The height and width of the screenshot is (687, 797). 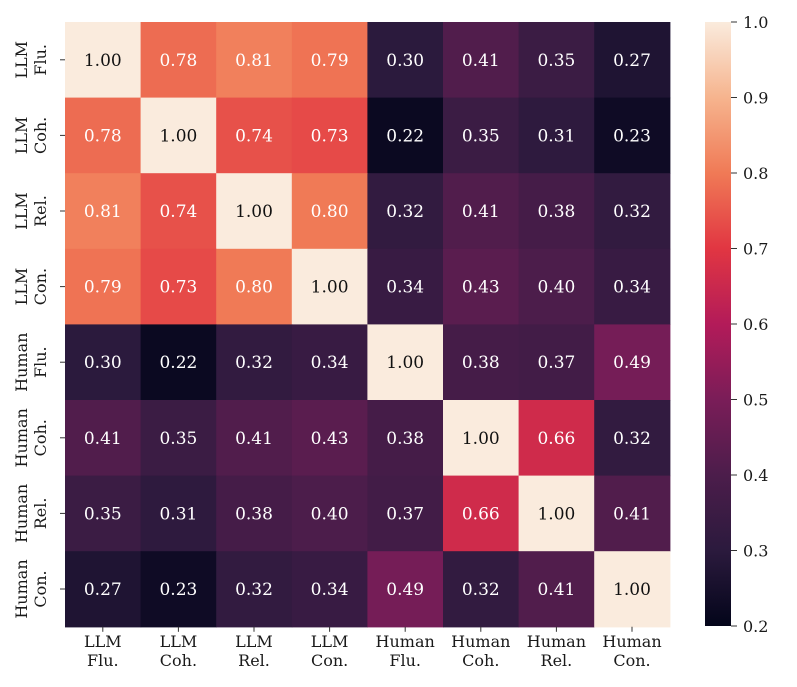 I want to click on colorbar-tick-label: 0.9, so click(x=755, y=98).